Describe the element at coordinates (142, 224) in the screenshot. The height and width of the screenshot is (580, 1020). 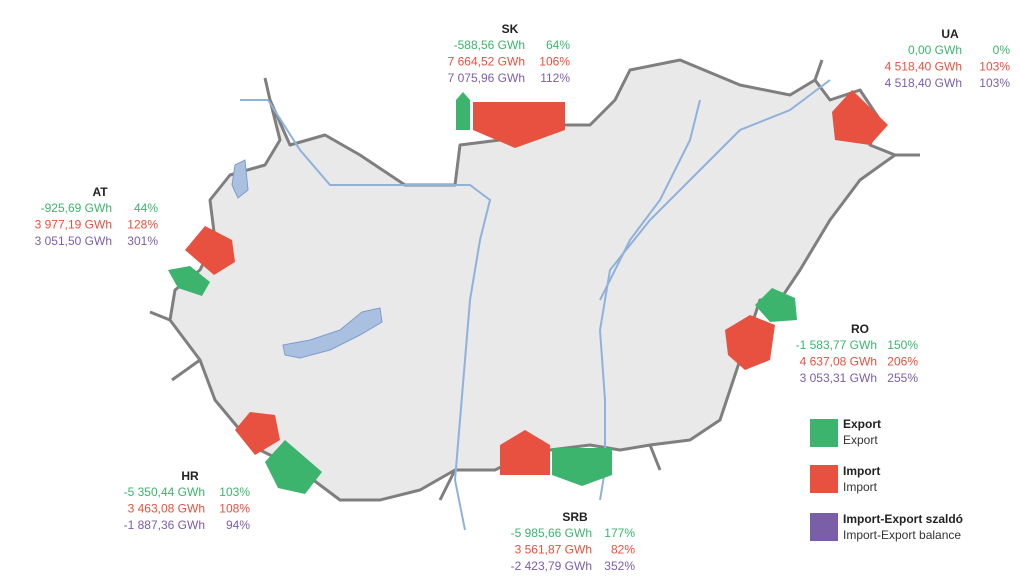
I see `import-percent: 128%` at that location.